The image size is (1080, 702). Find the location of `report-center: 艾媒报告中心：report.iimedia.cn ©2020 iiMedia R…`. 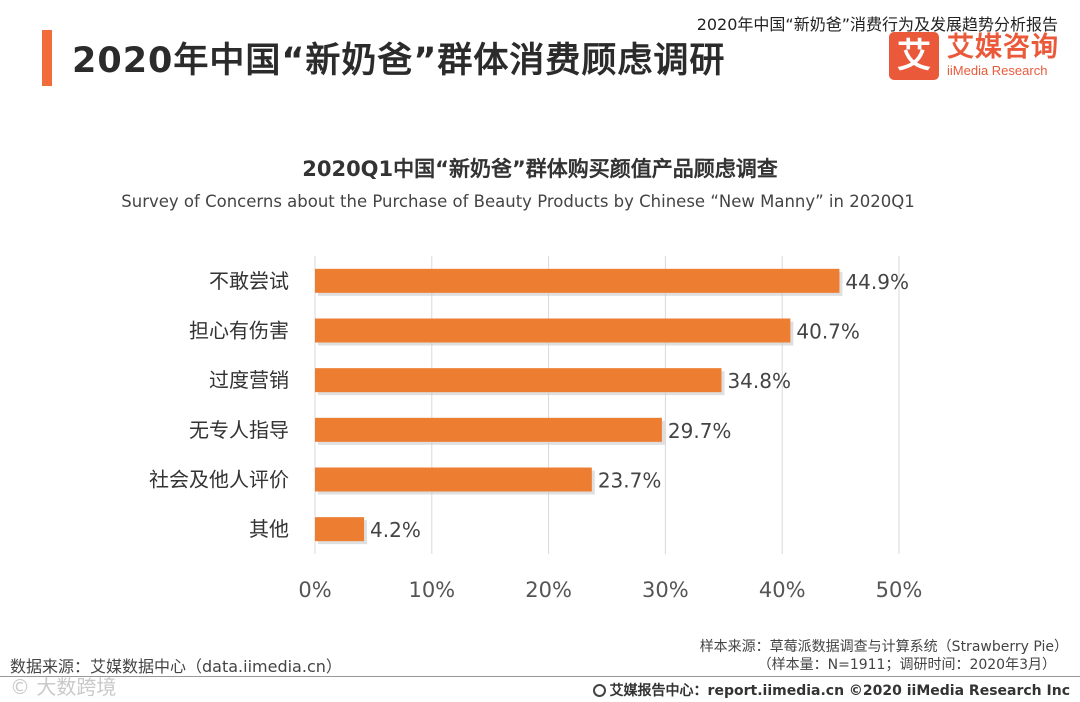

report-center: 艾媒报告中心：report.iimedia.cn ©2020 iiMedia R… is located at coordinates (831, 690).